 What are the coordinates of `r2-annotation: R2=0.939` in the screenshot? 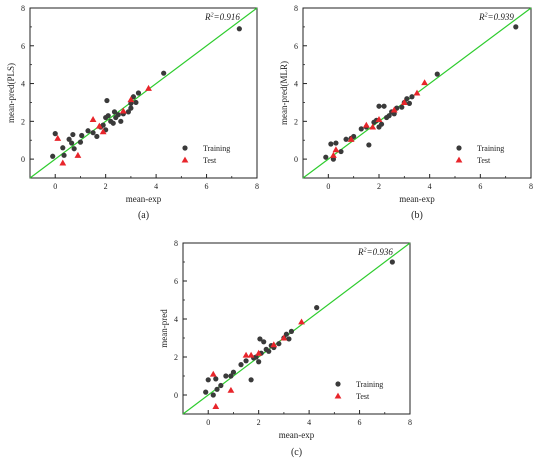 It's located at (496, 17).